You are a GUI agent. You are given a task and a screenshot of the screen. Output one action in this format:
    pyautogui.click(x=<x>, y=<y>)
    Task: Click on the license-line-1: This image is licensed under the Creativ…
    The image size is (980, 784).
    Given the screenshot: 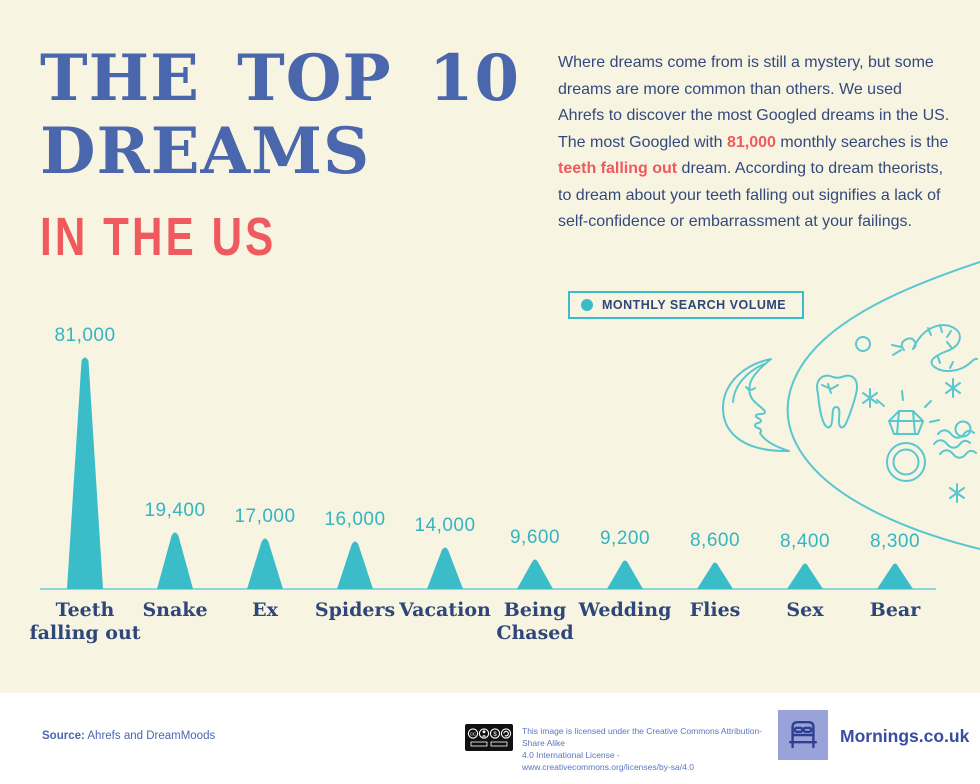 What is the action you would take?
    pyautogui.click(x=642, y=737)
    